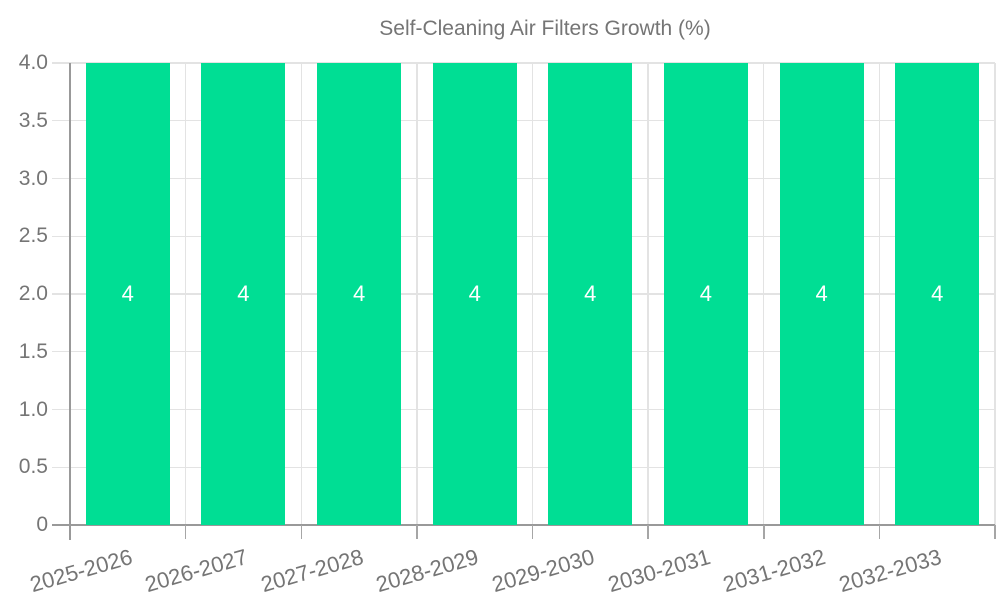 The image size is (1000, 600). Describe the element at coordinates (33, 178) in the screenshot. I see `y-tick-label: 3.0` at that location.